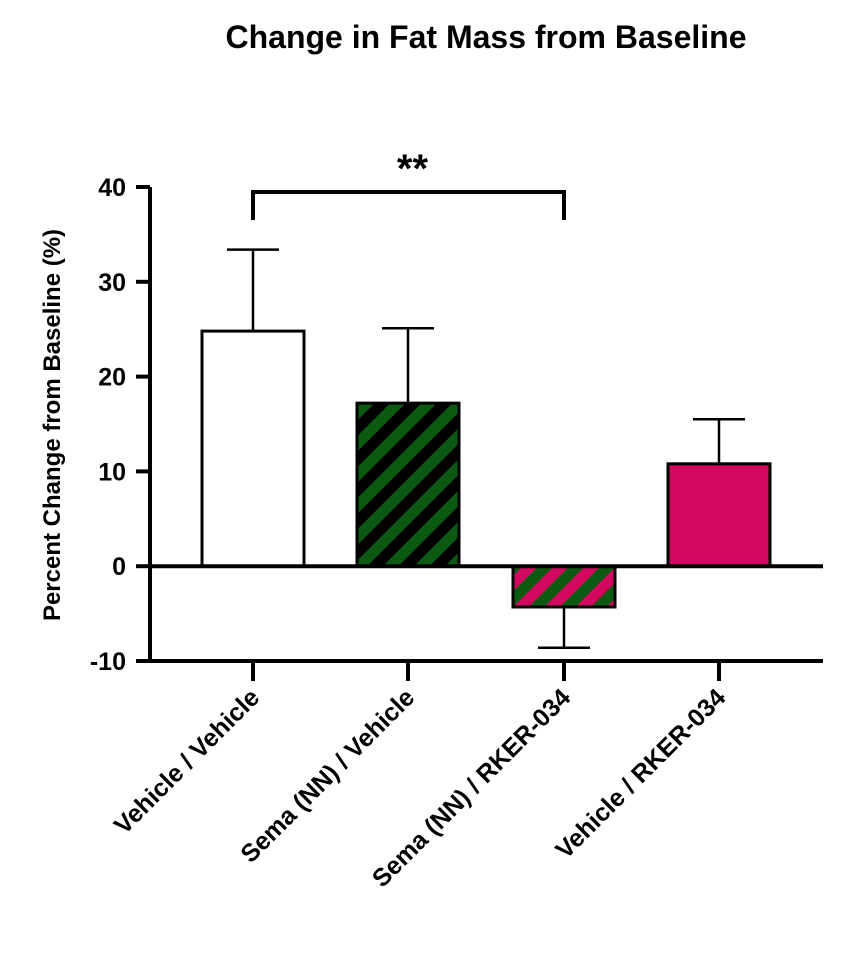 The height and width of the screenshot is (956, 848). What do you see at coordinates (112, 188) in the screenshot?
I see `y-tick-label-40: 40` at bounding box center [112, 188].